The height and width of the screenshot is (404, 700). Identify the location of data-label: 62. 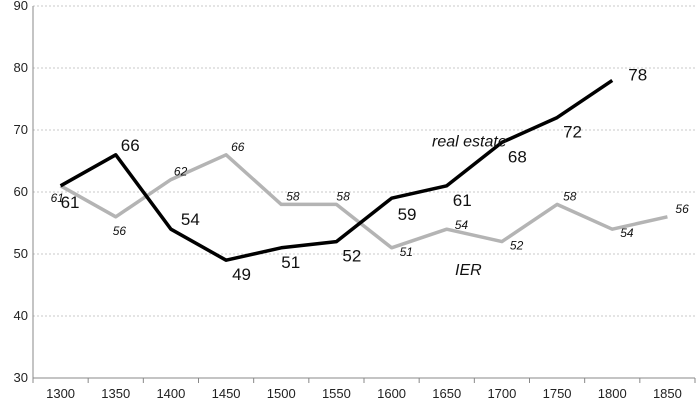
(181, 172).